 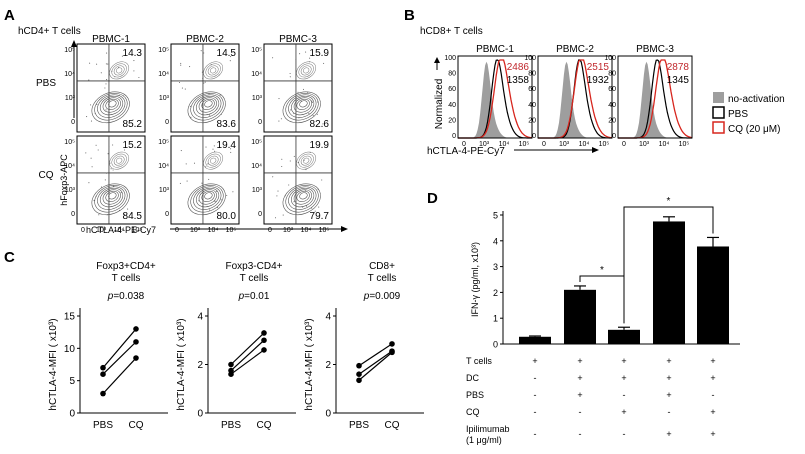 I want to click on histogram-frame, so click(x=655, y=97).